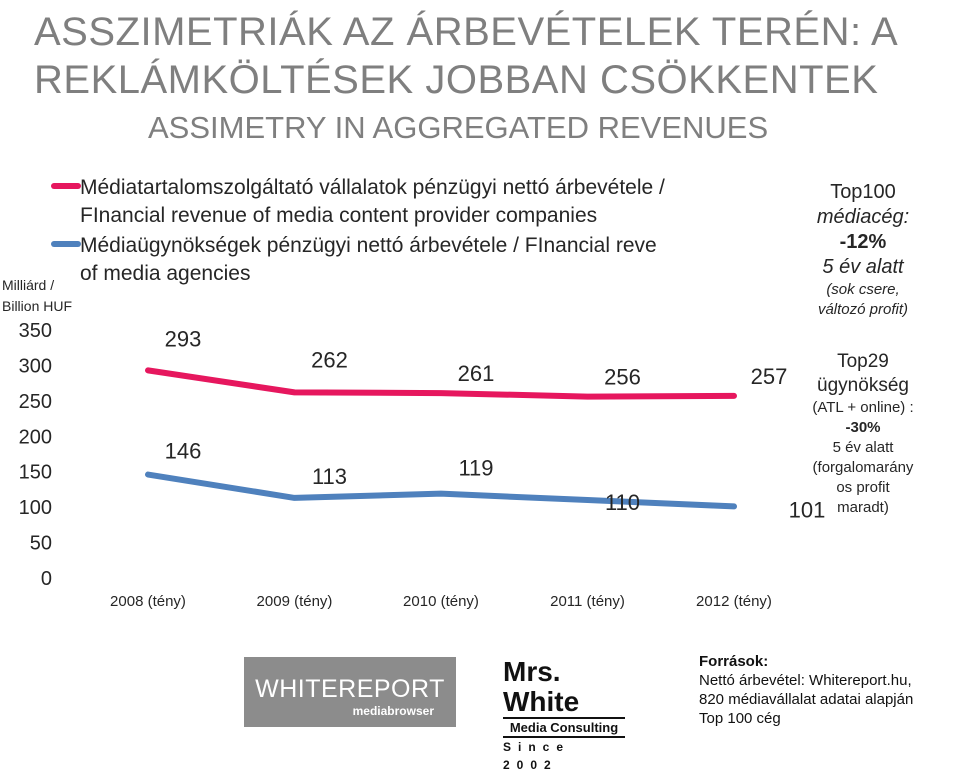 This screenshot has height=774, width=960. What do you see at coordinates (863, 217) in the screenshot?
I see `note-top100-line: médiacég:` at bounding box center [863, 217].